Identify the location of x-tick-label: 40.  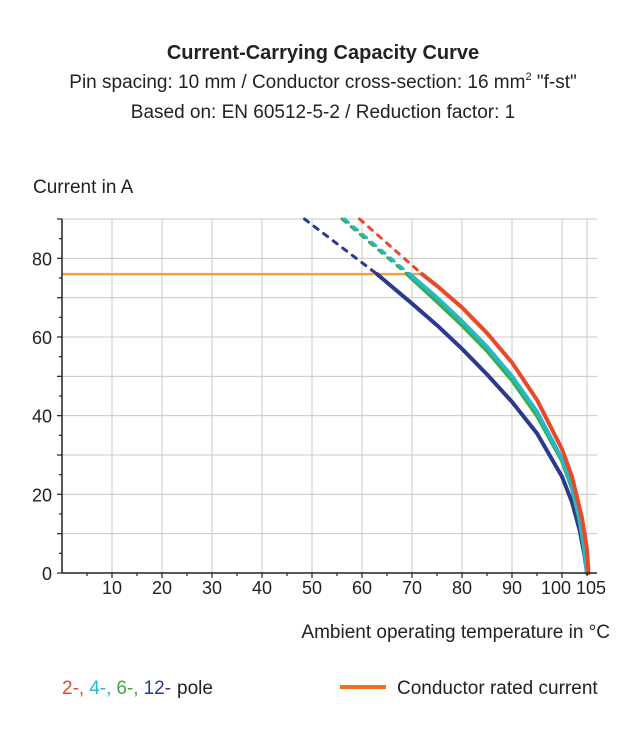
(262, 588).